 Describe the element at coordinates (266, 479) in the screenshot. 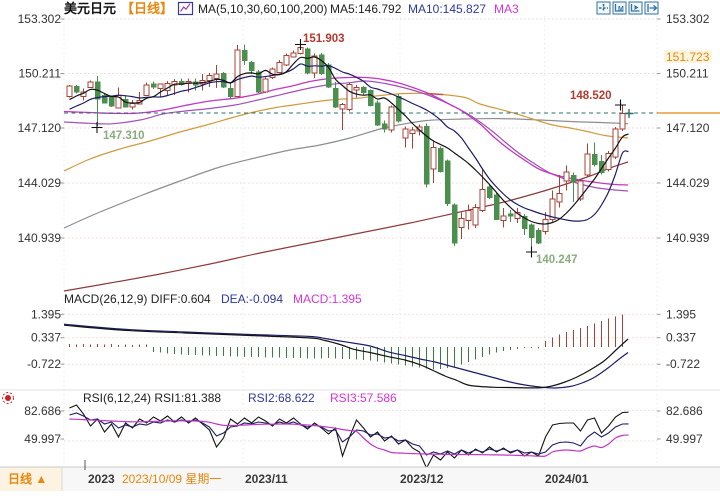

I see `svg-text: 2023/11` at that location.